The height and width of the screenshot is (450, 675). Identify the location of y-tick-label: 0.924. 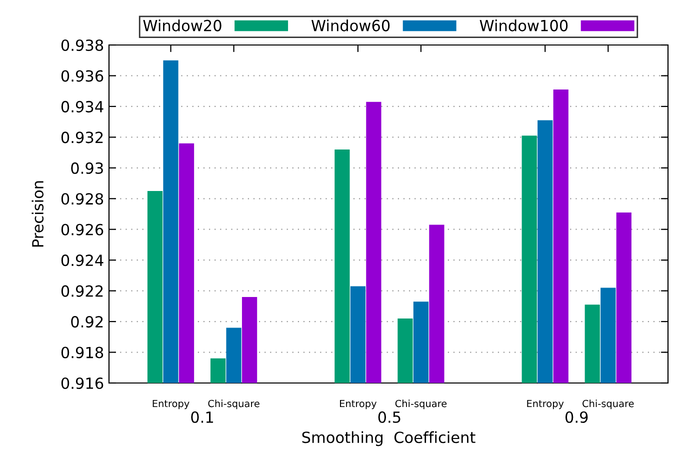
(82, 260).